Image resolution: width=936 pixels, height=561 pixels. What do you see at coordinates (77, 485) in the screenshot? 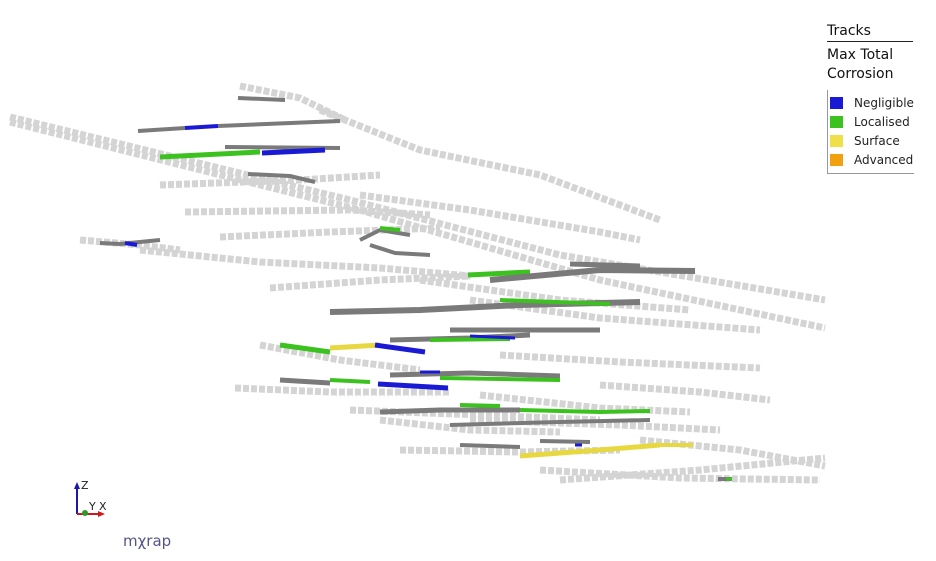
I see `z-axis-arrow-icon` at bounding box center [77, 485].